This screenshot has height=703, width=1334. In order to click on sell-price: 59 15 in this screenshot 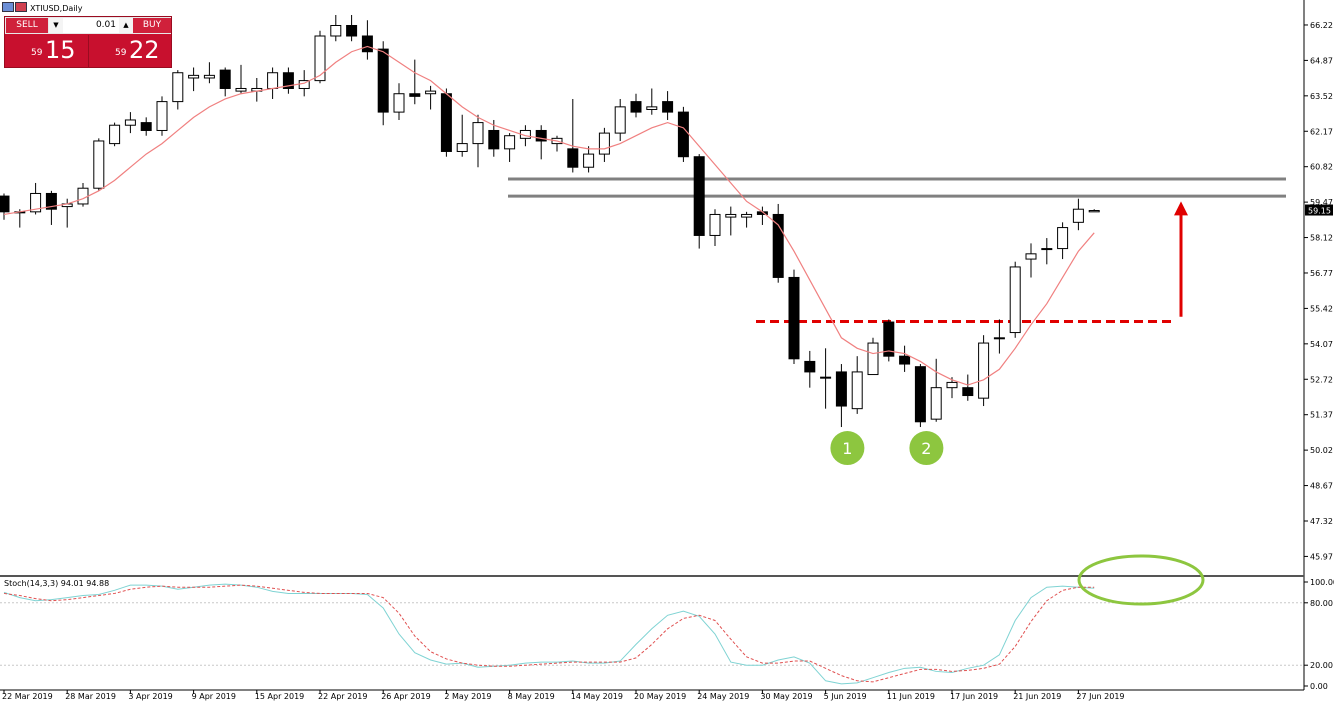, I will do `click(47, 51)`.